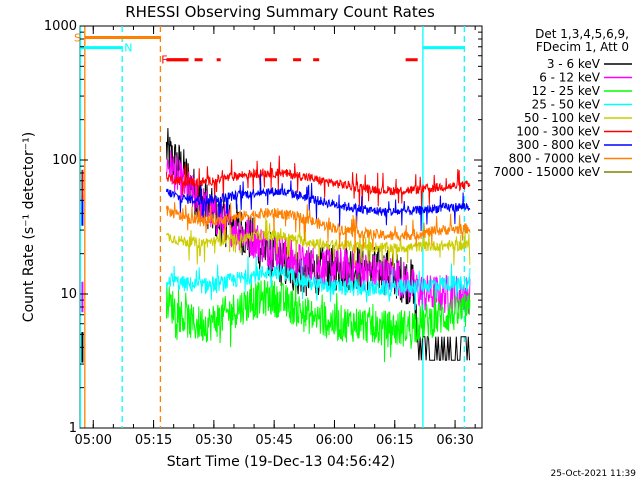 Image resolution: width=640 pixels, height=480 pixels. What do you see at coordinates (582, 47) in the screenshot?
I see `legend-header-line-2: FDecim 1, Att 0` at bounding box center [582, 47].